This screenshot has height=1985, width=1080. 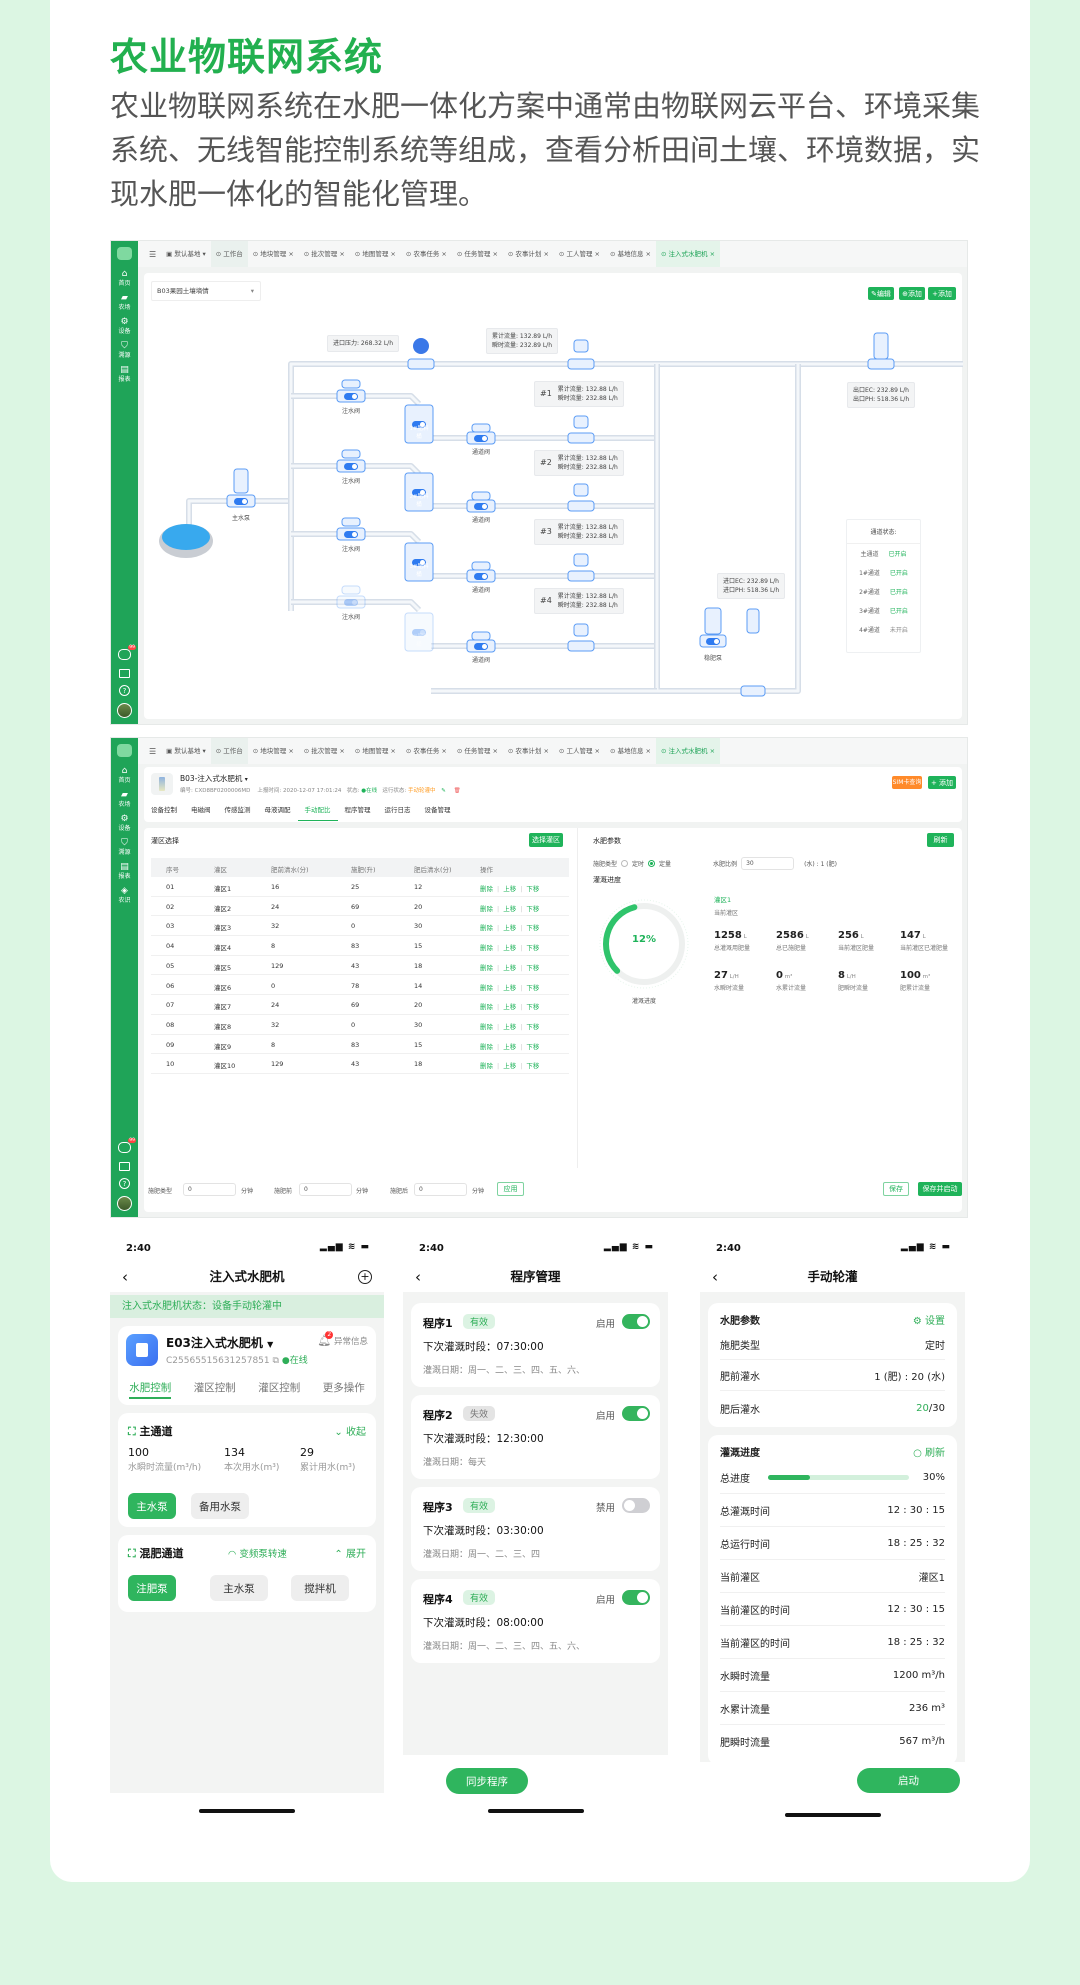 What do you see at coordinates (350, 1552) in the screenshot?
I see `expand-button: ⌃ 展开` at bounding box center [350, 1552].